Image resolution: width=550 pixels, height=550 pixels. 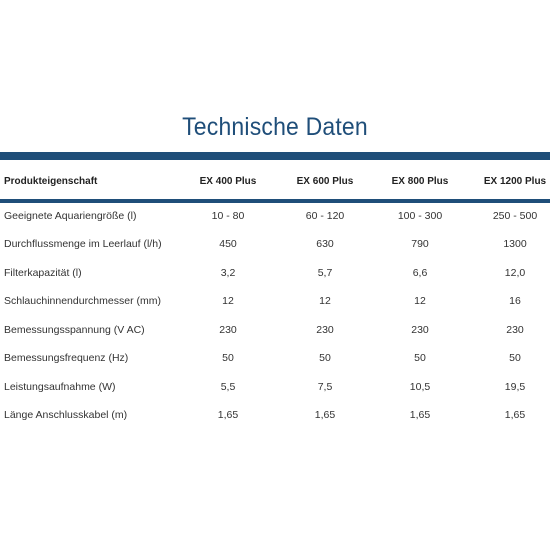 What do you see at coordinates (228, 244) in the screenshot?
I see `row-value: 450` at bounding box center [228, 244].